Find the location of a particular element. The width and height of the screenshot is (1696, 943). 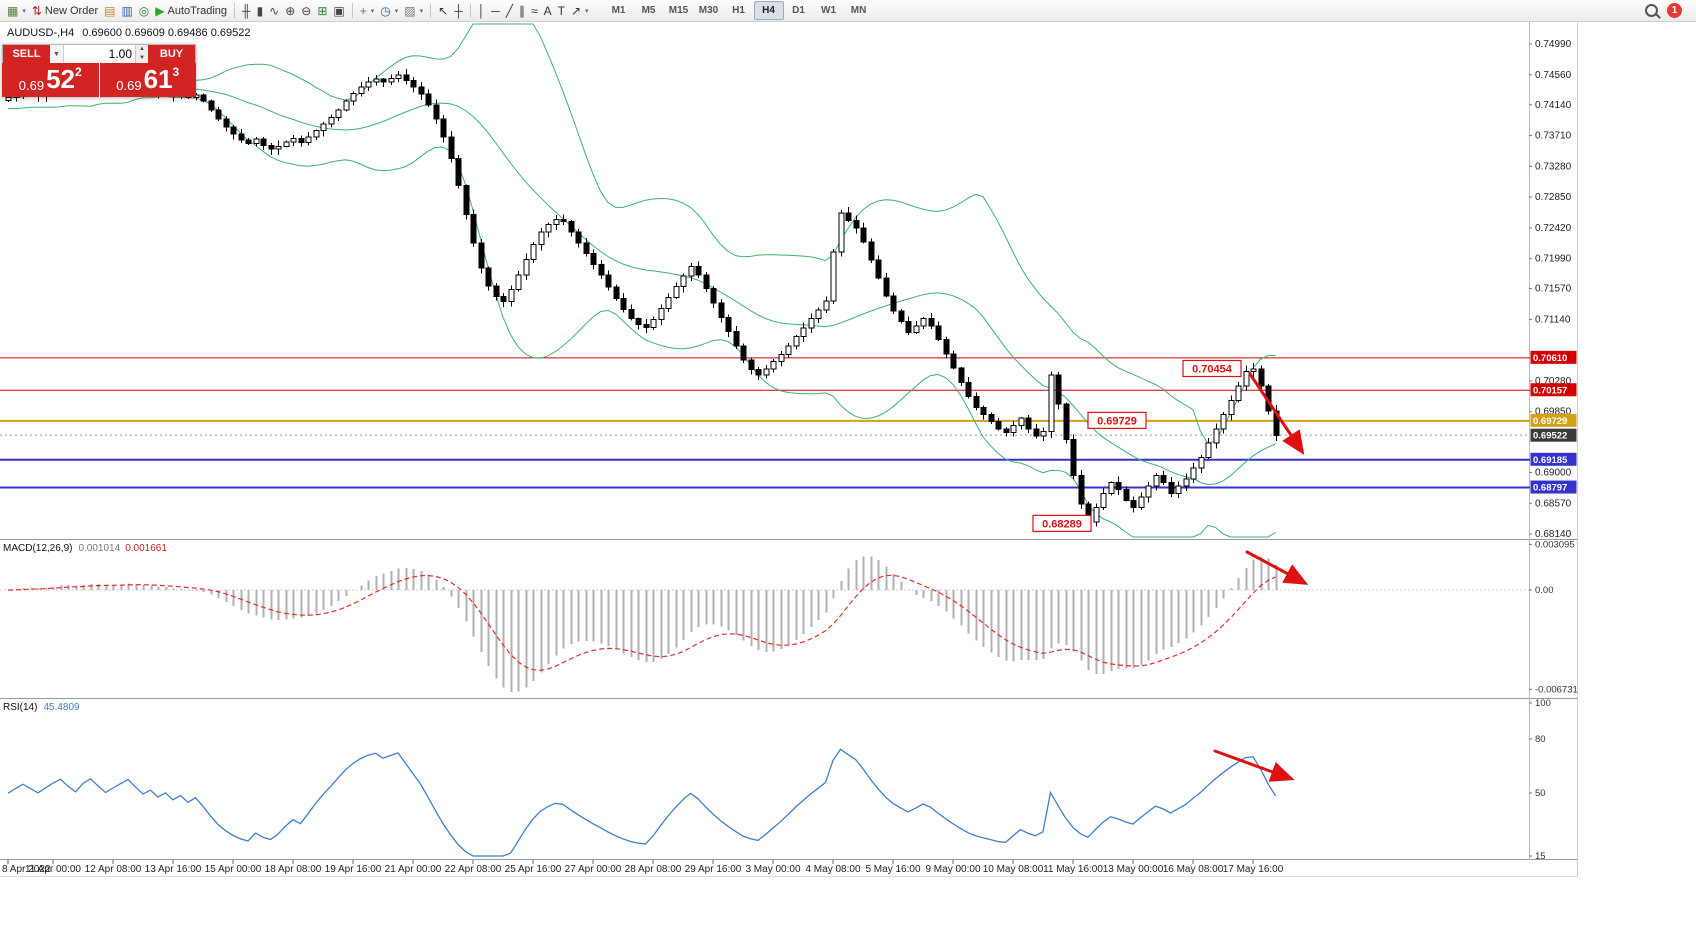

text-button: A is located at coordinates (548, 11).